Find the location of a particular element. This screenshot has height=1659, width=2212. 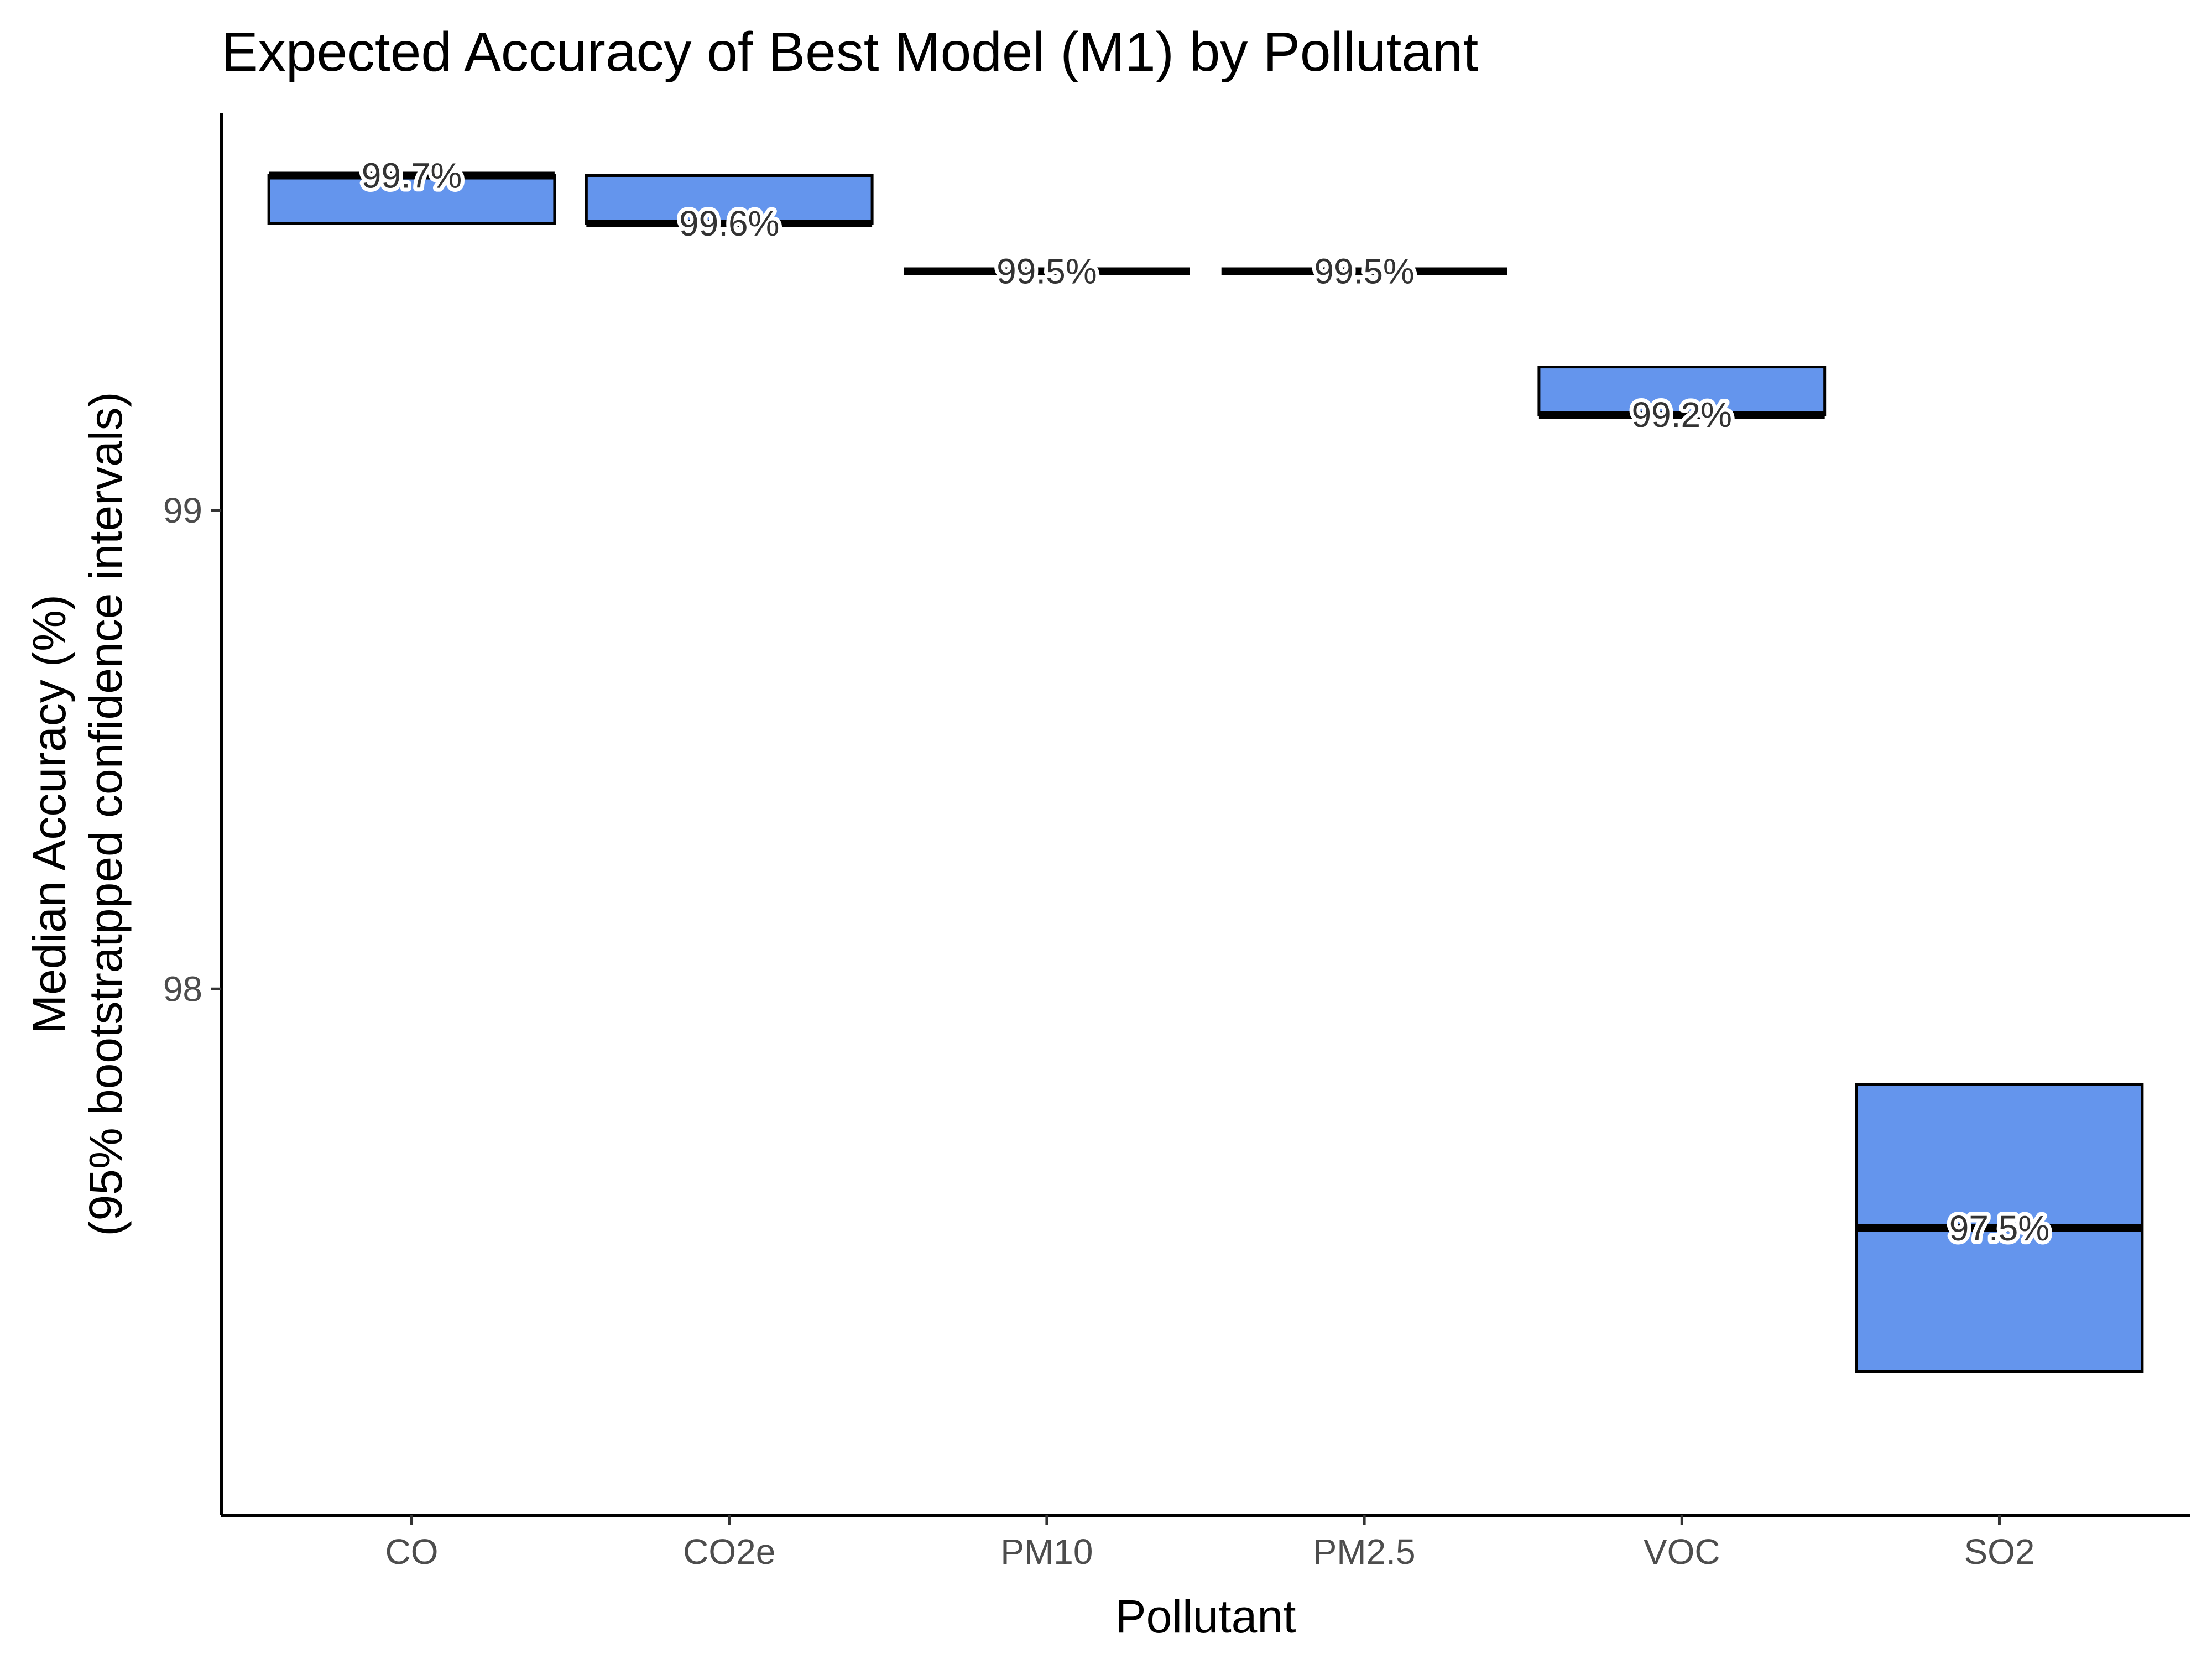

data-label-pm10: 99.5% is located at coordinates (1047, 272).